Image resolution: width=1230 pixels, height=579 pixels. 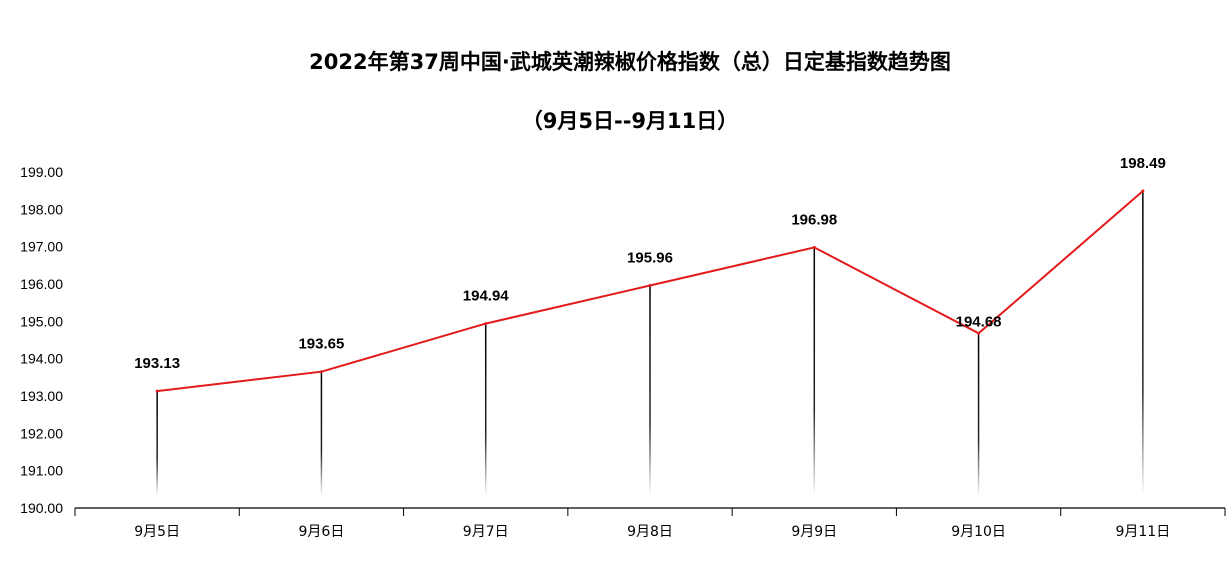 What do you see at coordinates (41, 247) in the screenshot?
I see `y-tick-label: 197.00` at bounding box center [41, 247].